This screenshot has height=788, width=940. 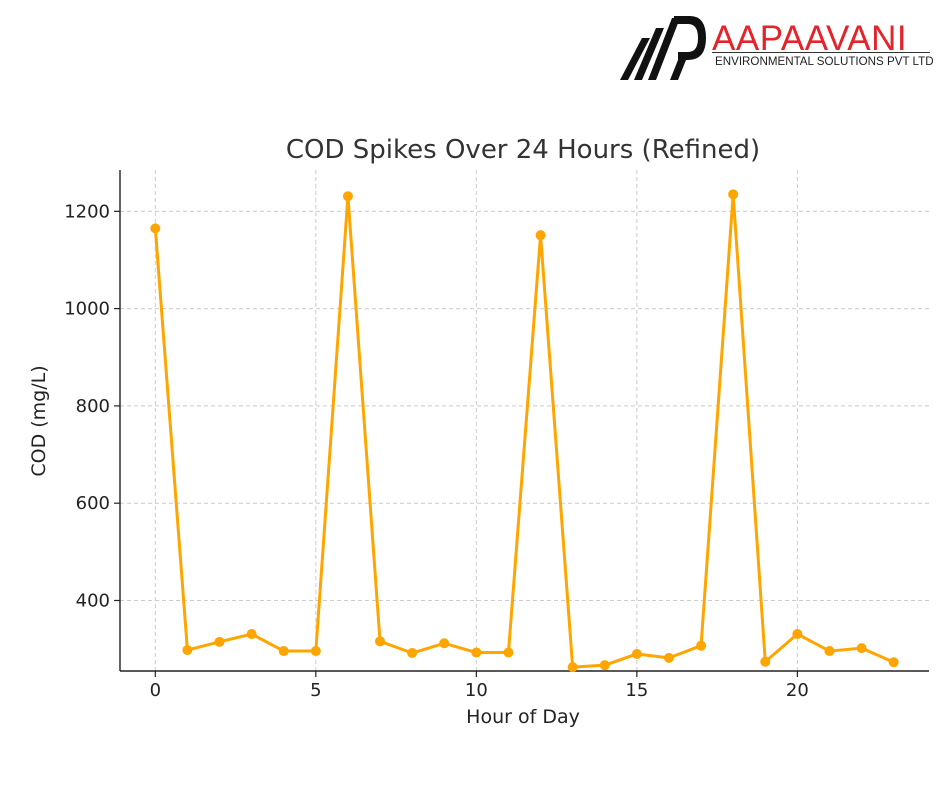 What do you see at coordinates (824, 61) in the screenshot?
I see `brand-tagline: ENVIRONMENTAL SOLUTIONS PVT LTD` at bounding box center [824, 61].